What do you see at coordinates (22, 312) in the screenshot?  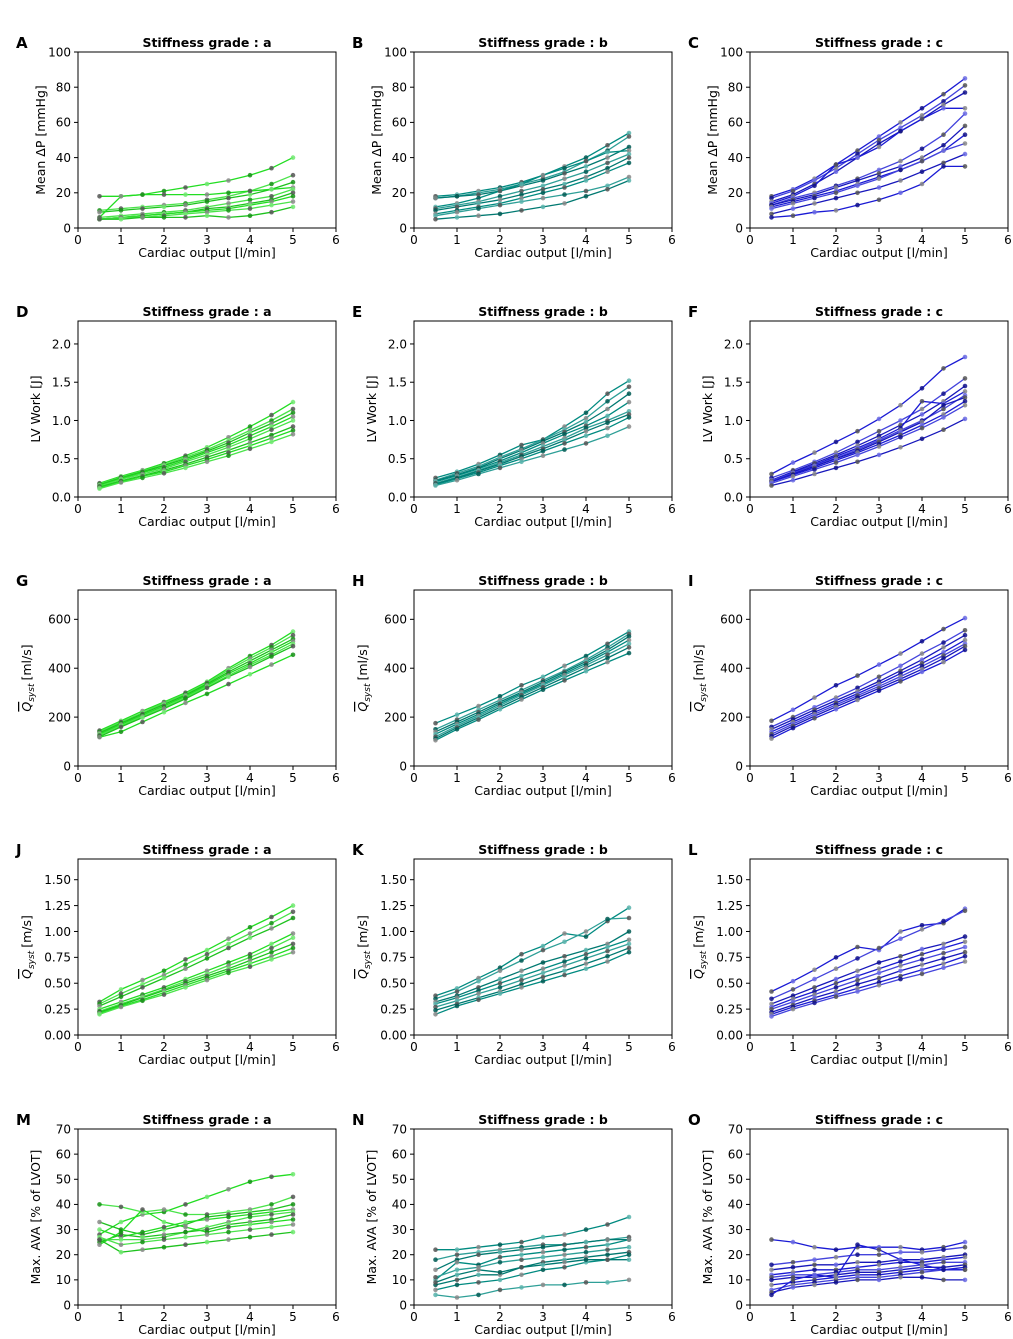 I see `panel-letter: D` at bounding box center [22, 312].